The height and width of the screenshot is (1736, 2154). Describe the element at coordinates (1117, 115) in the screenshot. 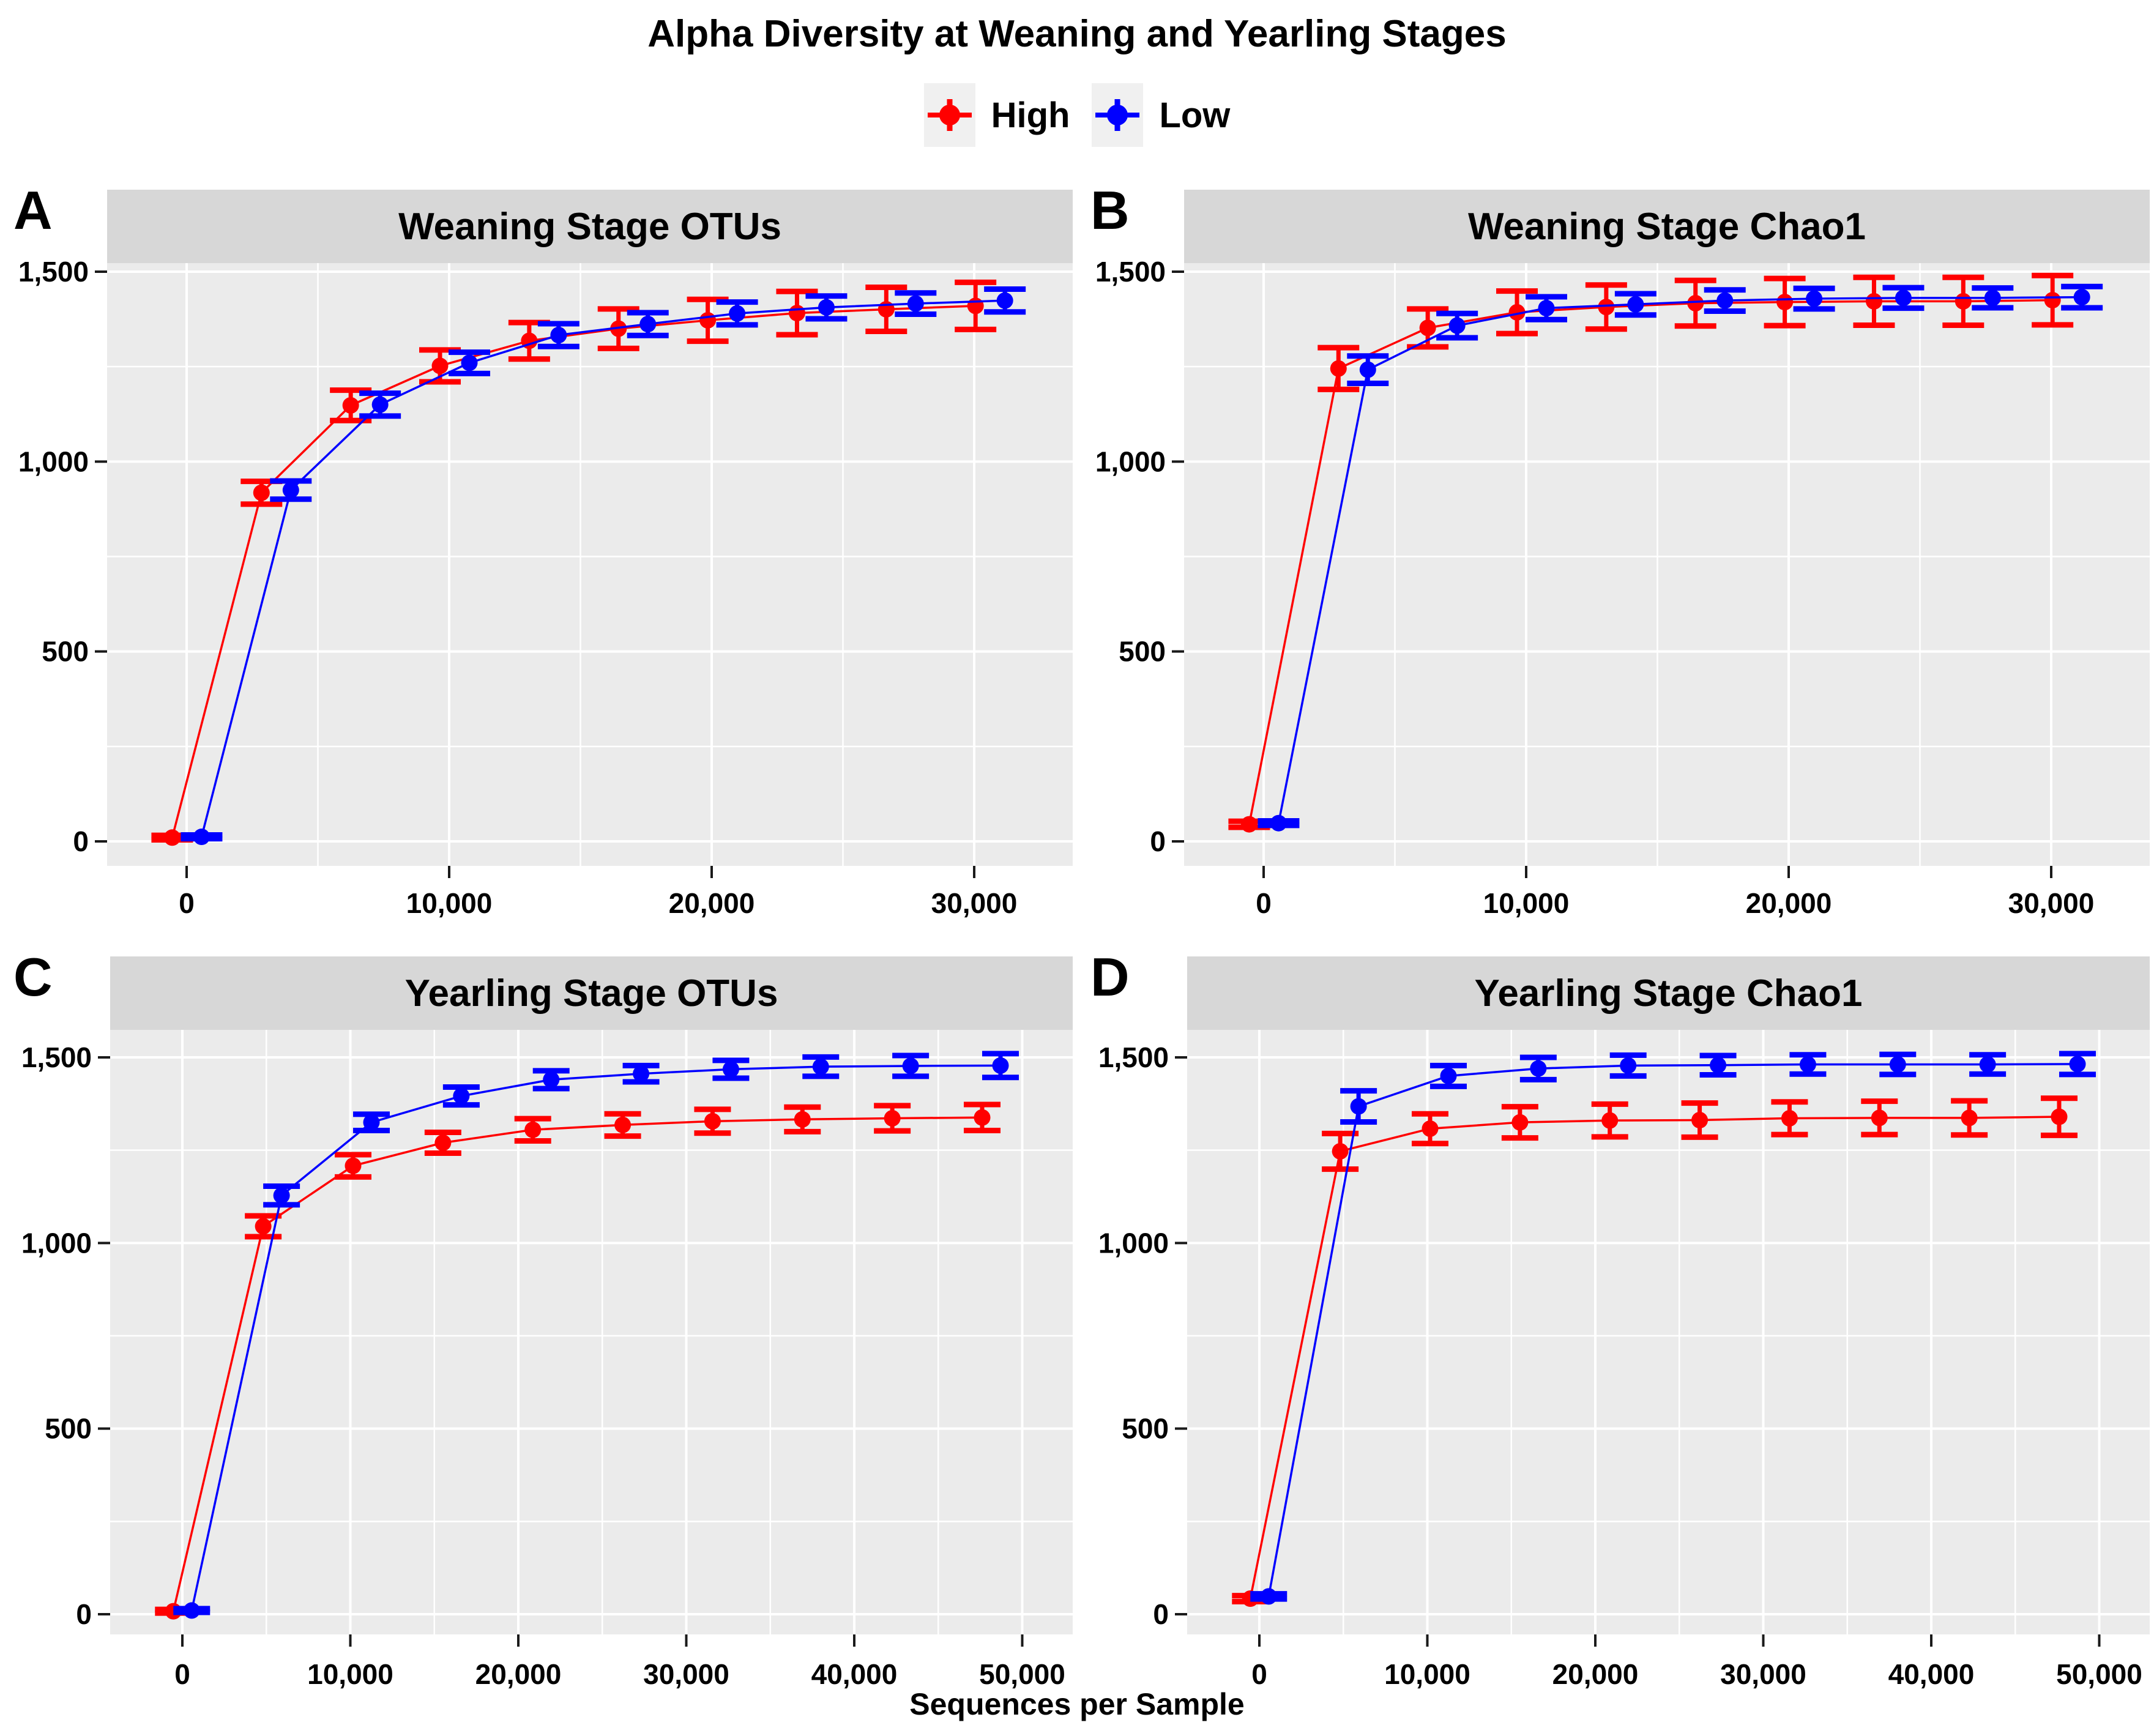

I see `low-errorbar-point-icon` at that location.